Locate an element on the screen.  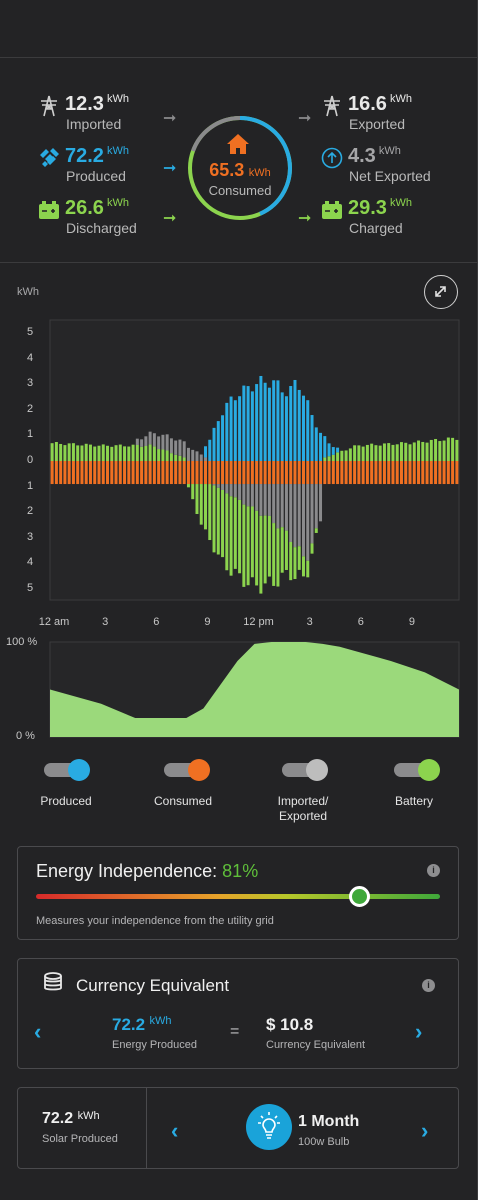
y-tick-label: 5 is located at coordinates (30, 588).